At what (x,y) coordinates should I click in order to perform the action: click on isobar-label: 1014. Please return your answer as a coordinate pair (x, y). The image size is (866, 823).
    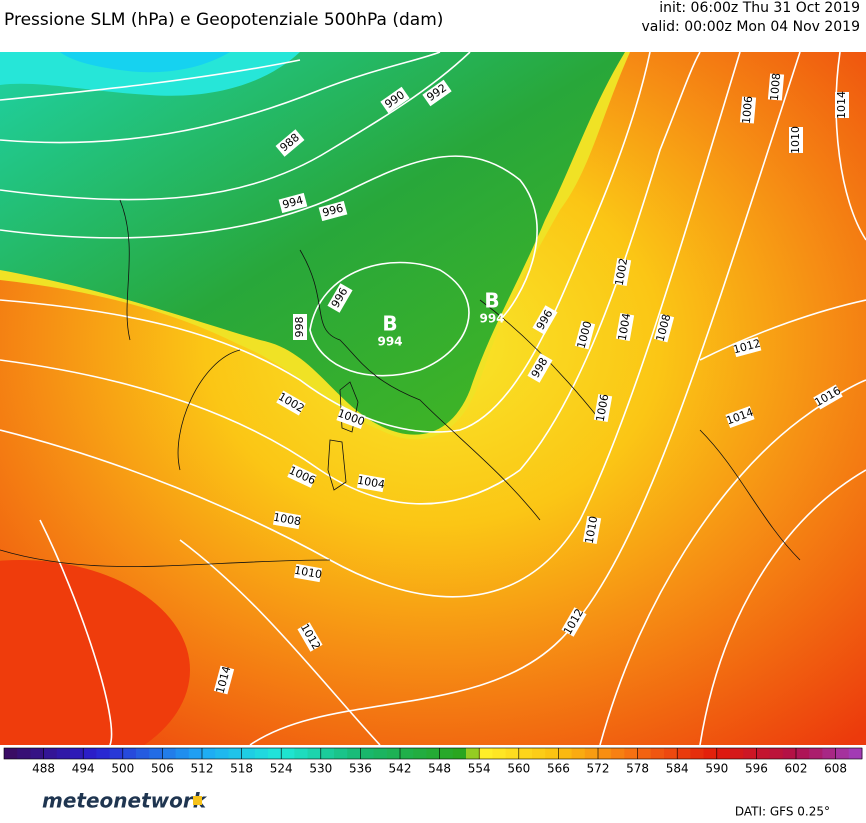
    Looking at the image, I should click on (842, 105).